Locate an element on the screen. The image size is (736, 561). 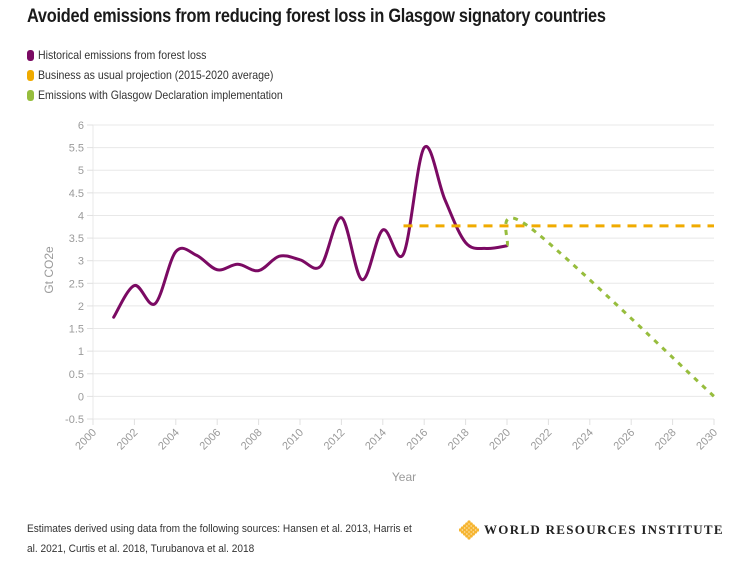
y-tick-label: 4 is located at coordinates (81, 216).